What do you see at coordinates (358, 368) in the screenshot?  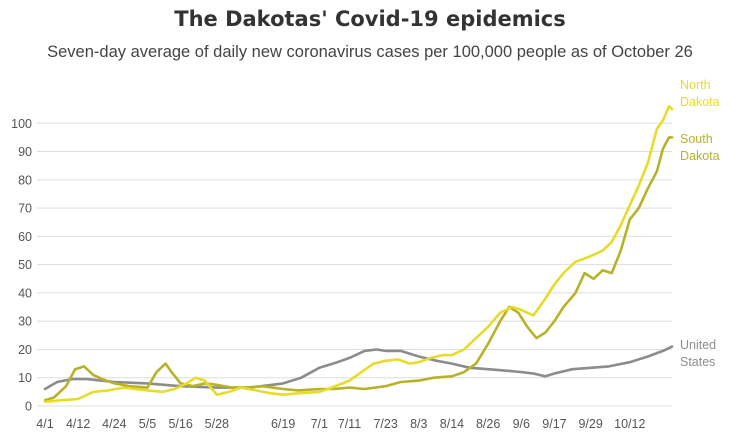 I see `series-line-united-states` at bounding box center [358, 368].